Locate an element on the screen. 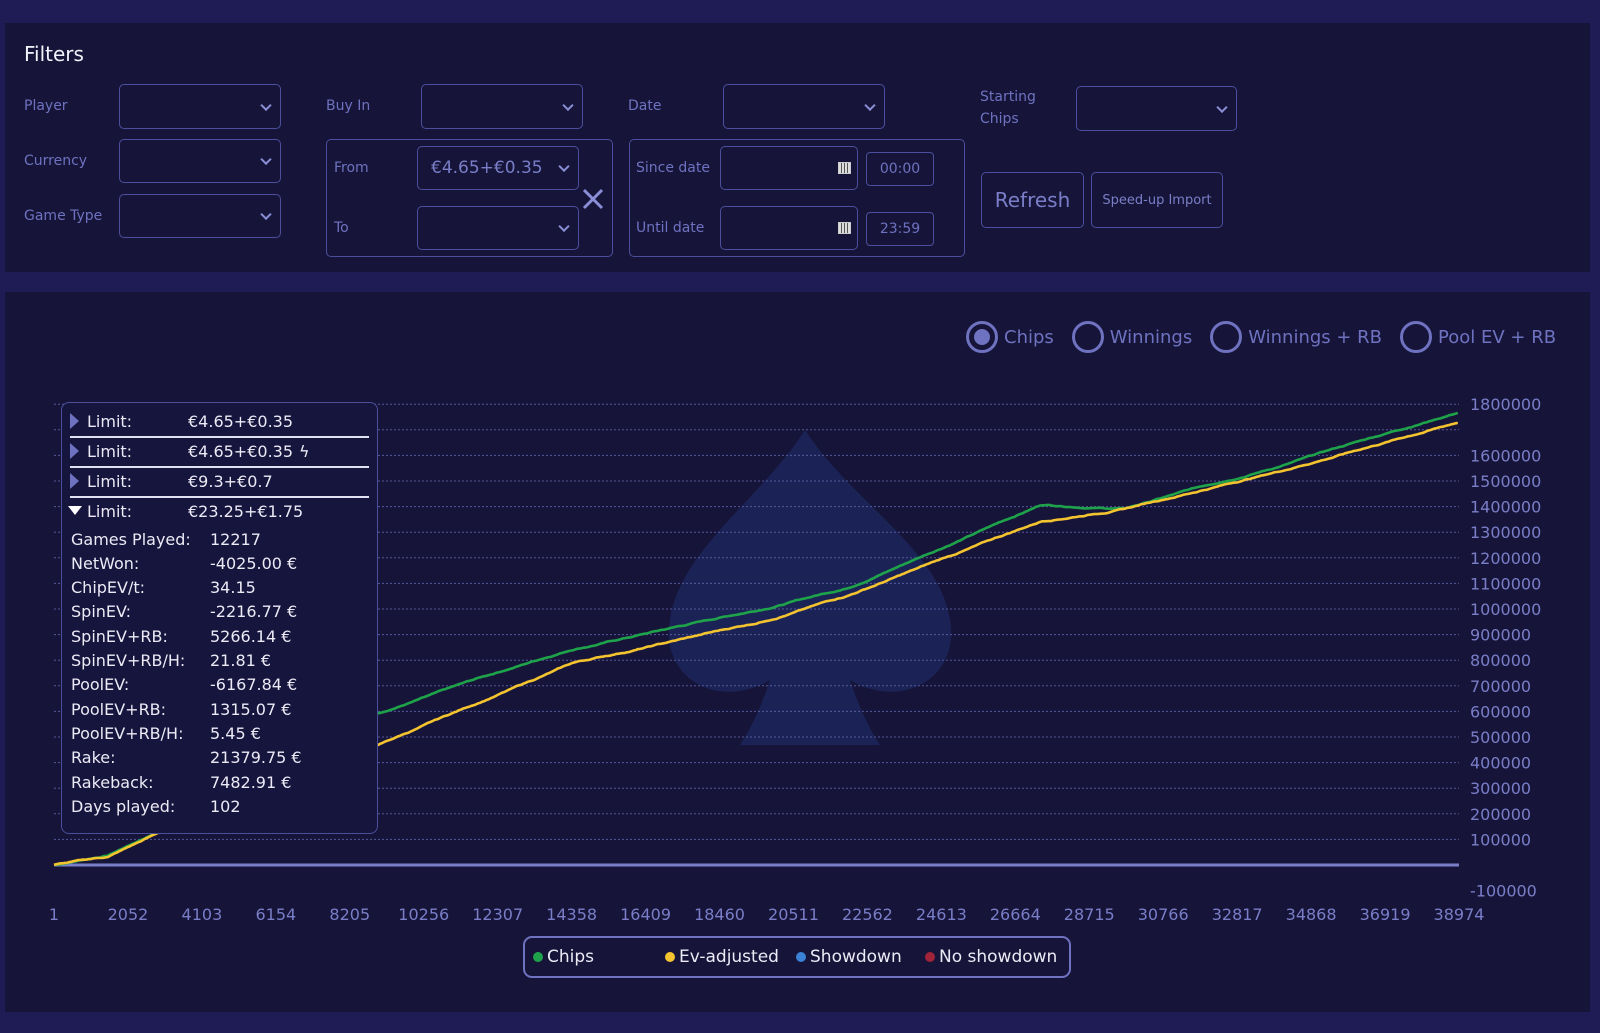 Image resolution: width=1600 pixels, height=1033 pixels. legend-item: Ev-adjusted is located at coordinates (722, 957).